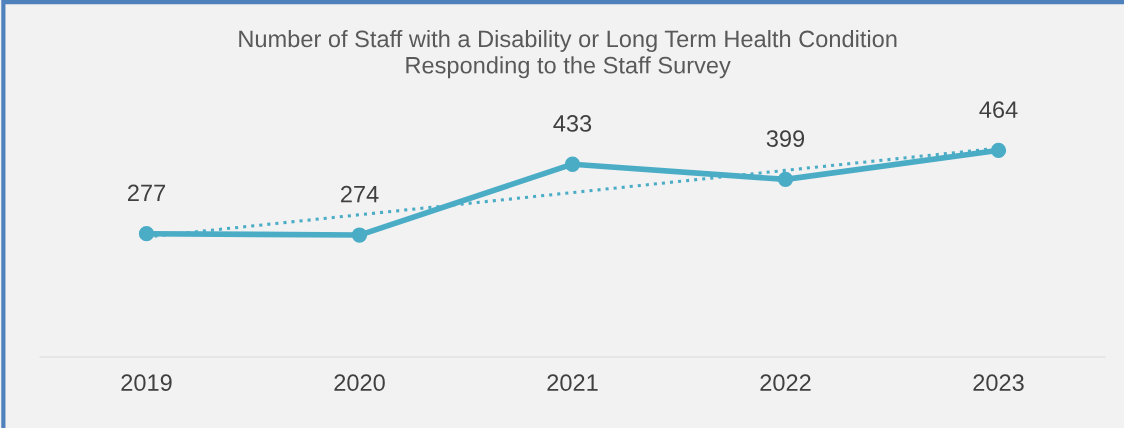 The height and width of the screenshot is (428, 1124). What do you see at coordinates (572, 383) in the screenshot?
I see `x-tick-label: 2021` at bounding box center [572, 383].